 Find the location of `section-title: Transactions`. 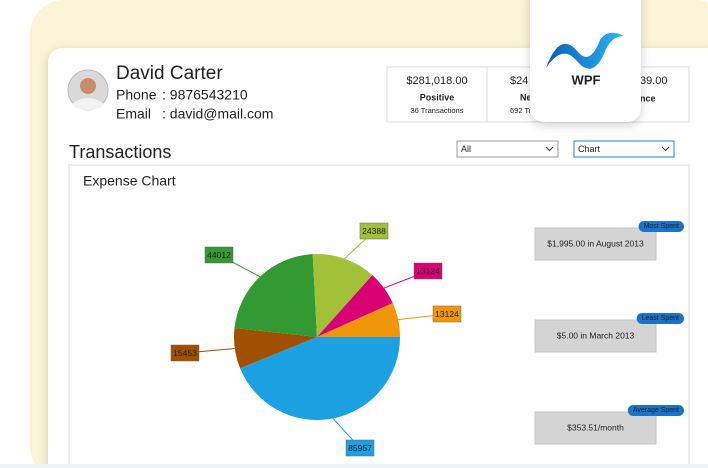

section-title: Transactions is located at coordinates (120, 152).